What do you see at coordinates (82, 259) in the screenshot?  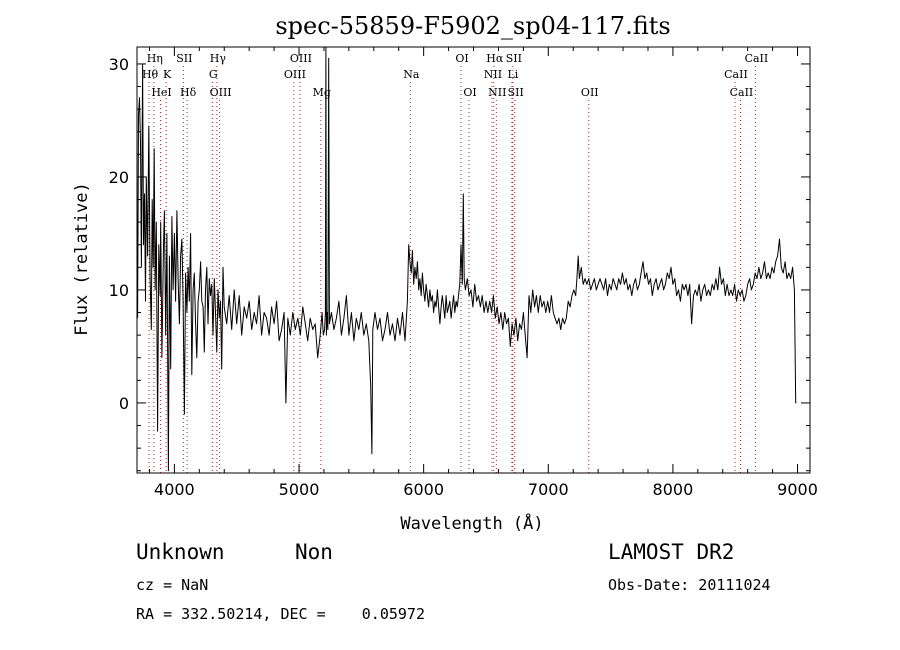 I see `y-axis-label: Flux (relative)` at bounding box center [82, 259].